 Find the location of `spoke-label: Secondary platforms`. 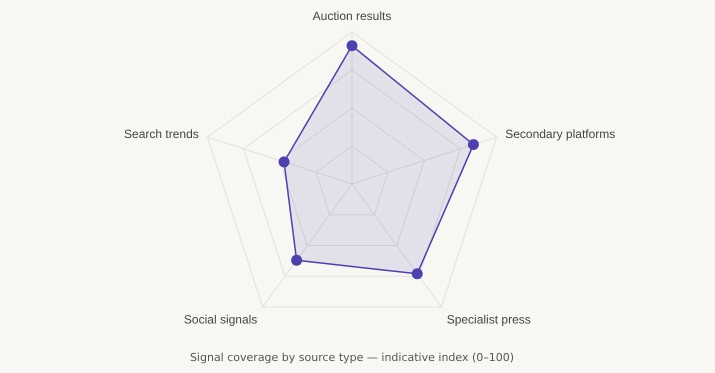

spoke-label: Secondary platforms is located at coordinates (560, 134).